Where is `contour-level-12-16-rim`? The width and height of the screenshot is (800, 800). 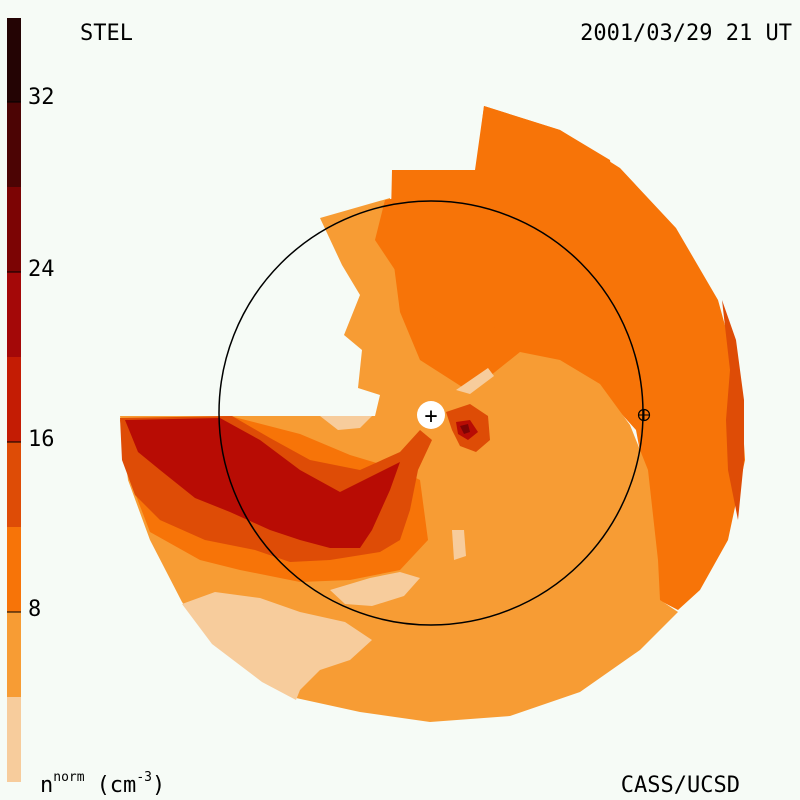
contour-level-12-16-rim is located at coordinates (733, 410).